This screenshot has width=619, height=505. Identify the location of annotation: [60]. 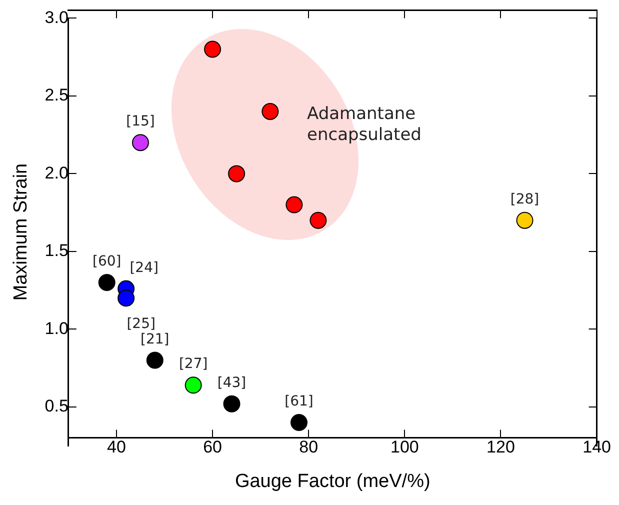
(107, 262).